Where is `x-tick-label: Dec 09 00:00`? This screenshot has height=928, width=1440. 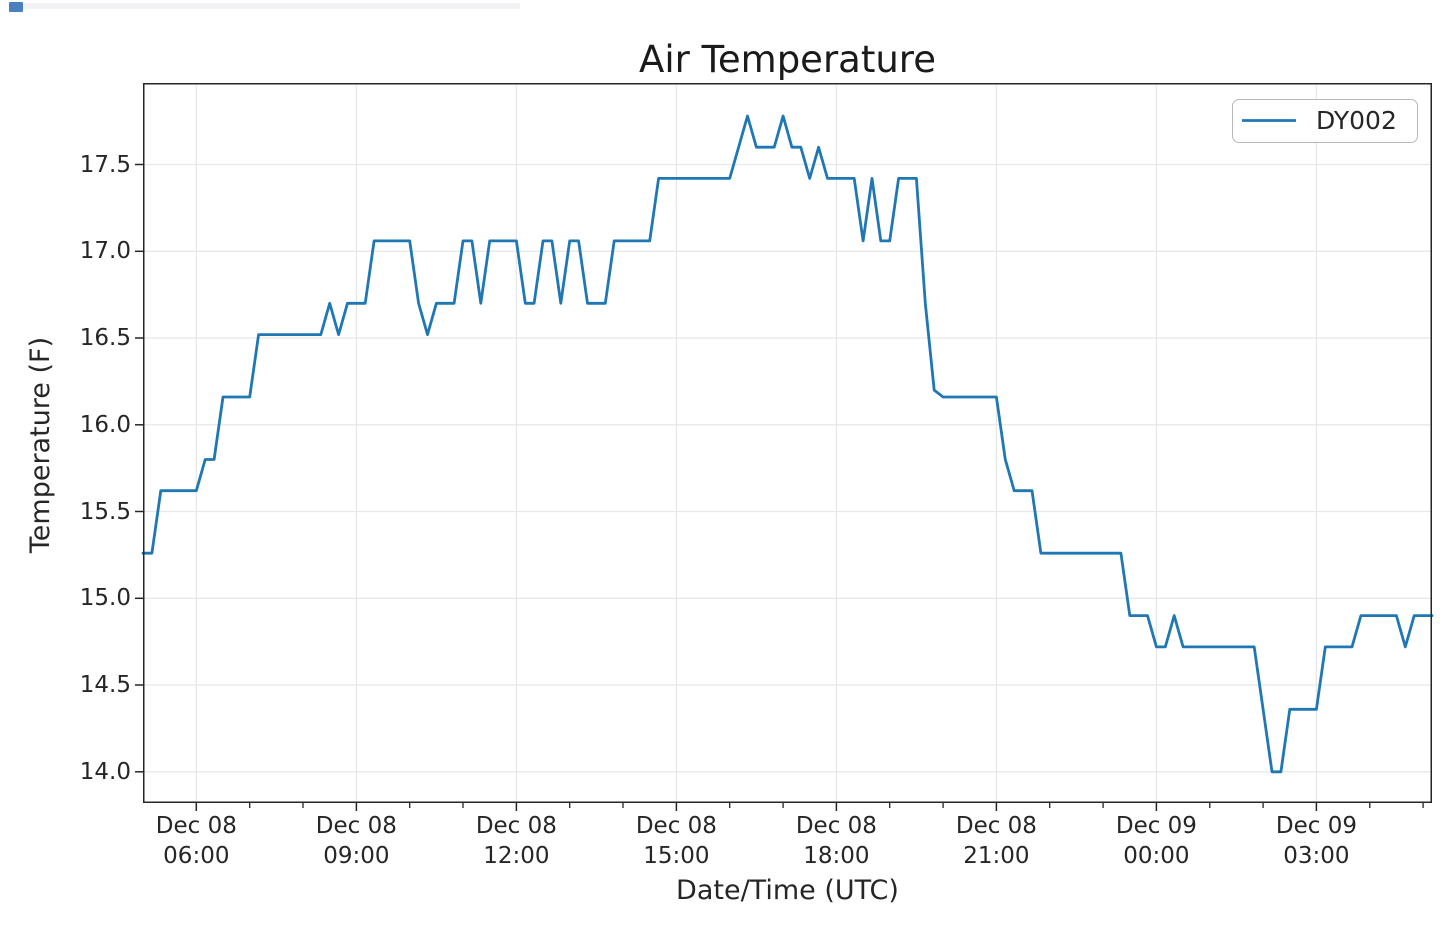
x-tick-label: Dec 09 00:00 is located at coordinates (1156, 841).